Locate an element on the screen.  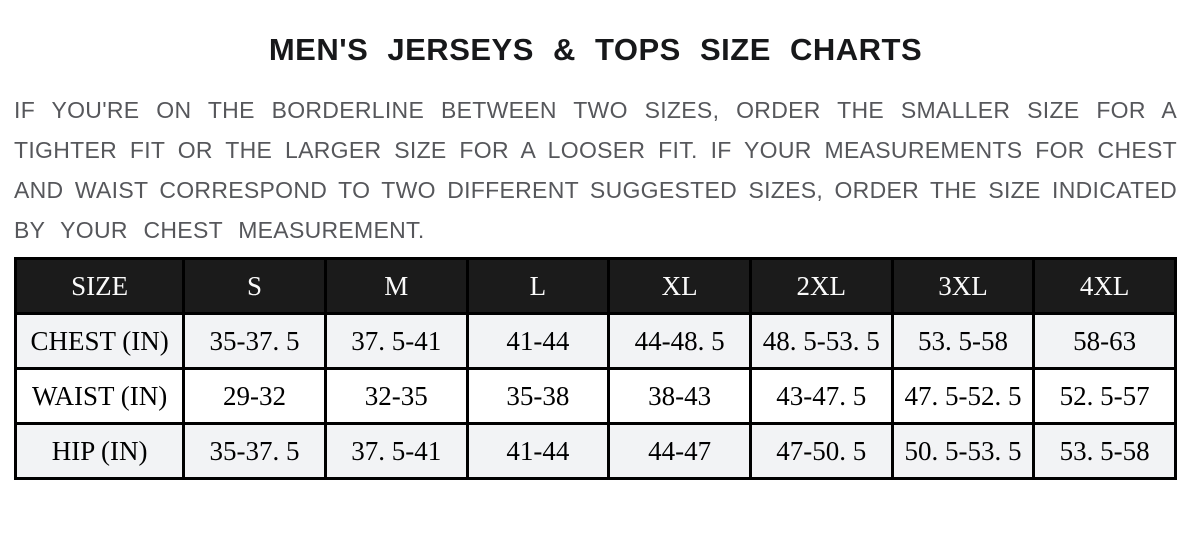
cell-waist-m: 32-35 is located at coordinates (396, 396).